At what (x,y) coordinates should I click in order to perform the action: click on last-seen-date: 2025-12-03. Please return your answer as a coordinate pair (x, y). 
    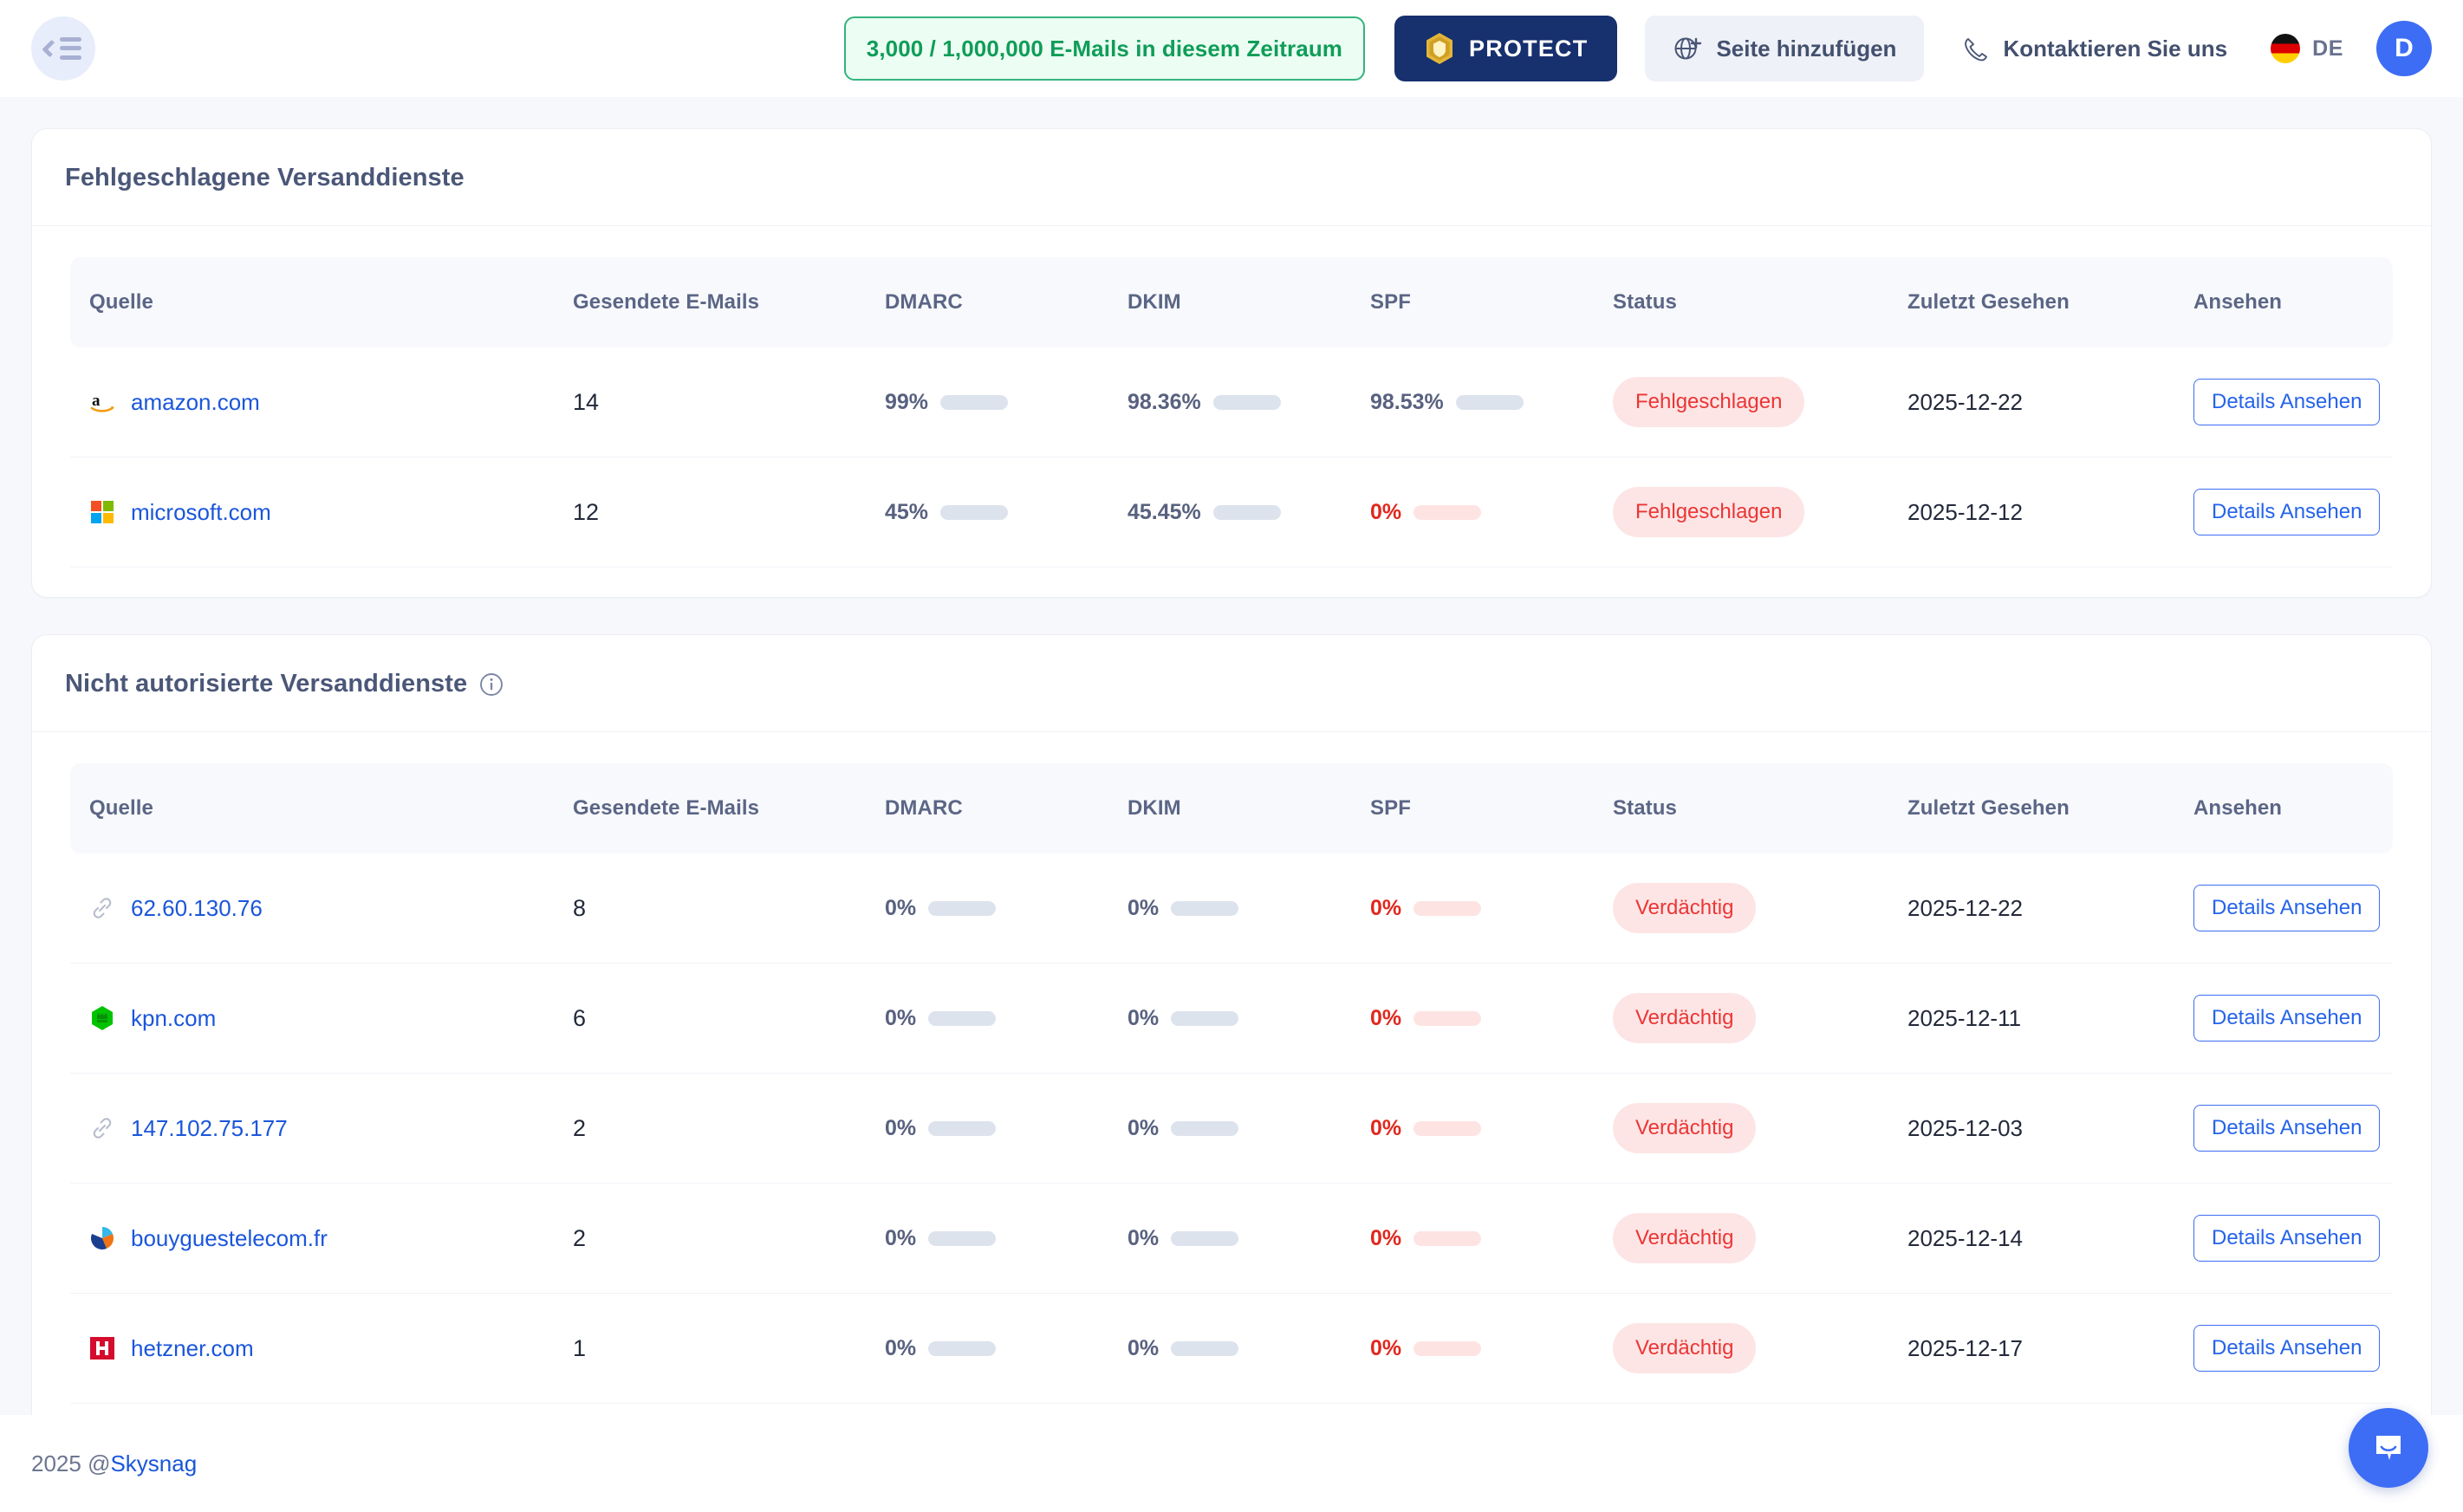
    Looking at the image, I should click on (1965, 1127).